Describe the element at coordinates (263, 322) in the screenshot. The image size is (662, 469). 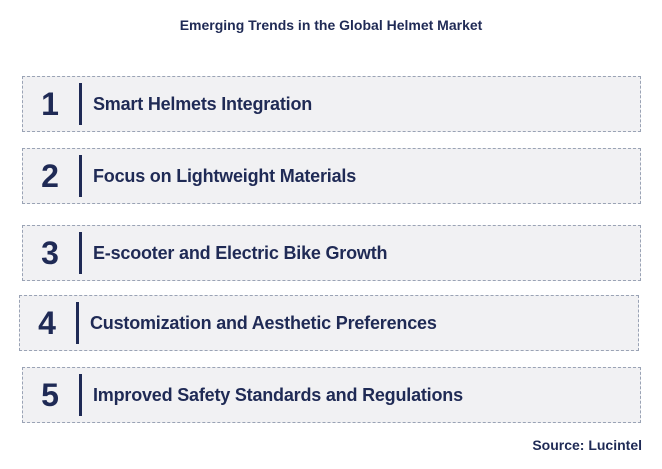
I see `trend-label: Customization and Aesthetic Preferences` at that location.